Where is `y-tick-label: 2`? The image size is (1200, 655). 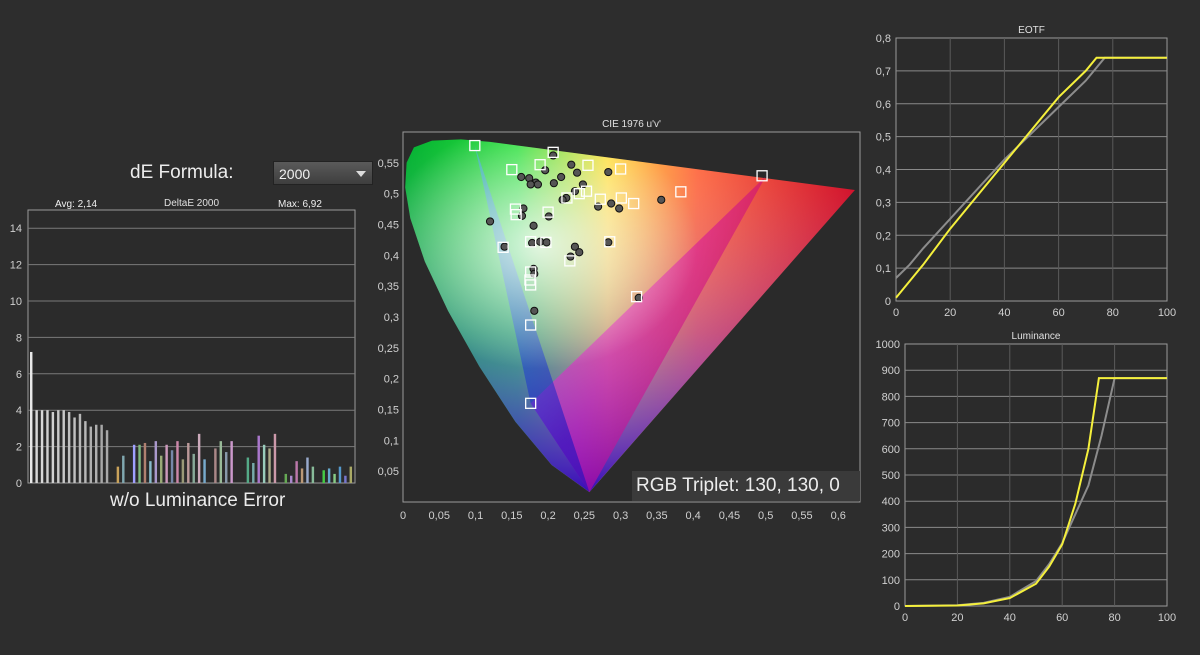 y-tick-label: 2 is located at coordinates (19, 448).